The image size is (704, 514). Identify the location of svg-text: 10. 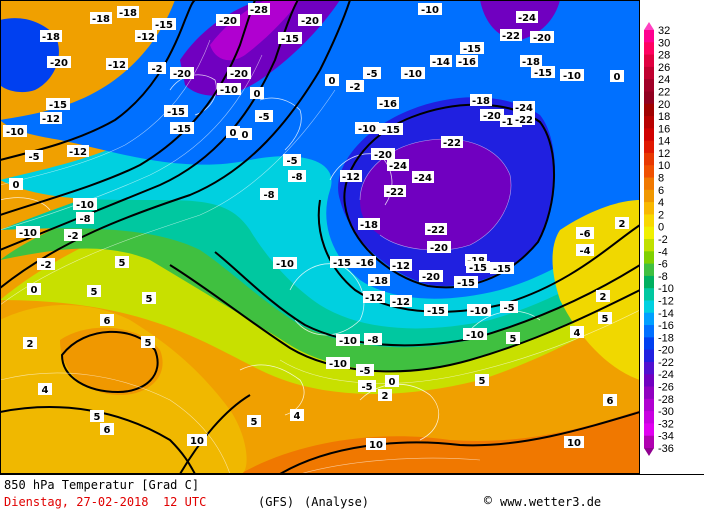
(574, 443).